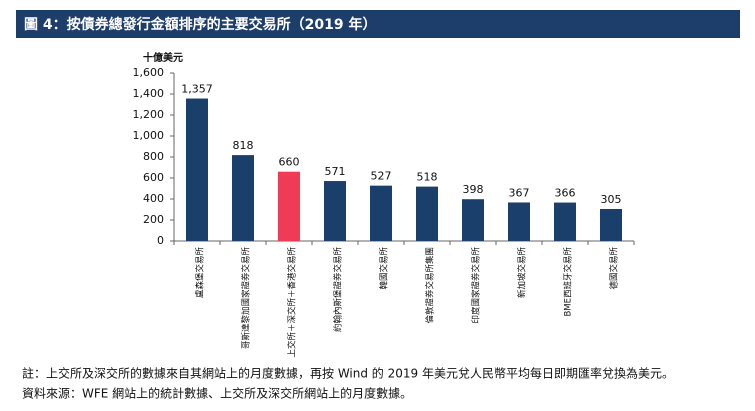 This screenshot has width=755, height=411. I want to click on chart-title: 圖 4：按債券總發行金額排序的主要交易所（2019 年）, so click(200, 24).